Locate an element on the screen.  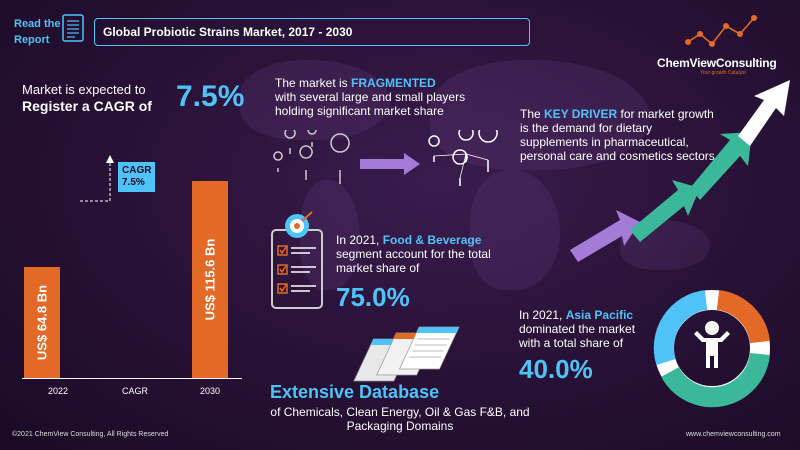
cagr-value: 7.5% is located at coordinates (210, 96).